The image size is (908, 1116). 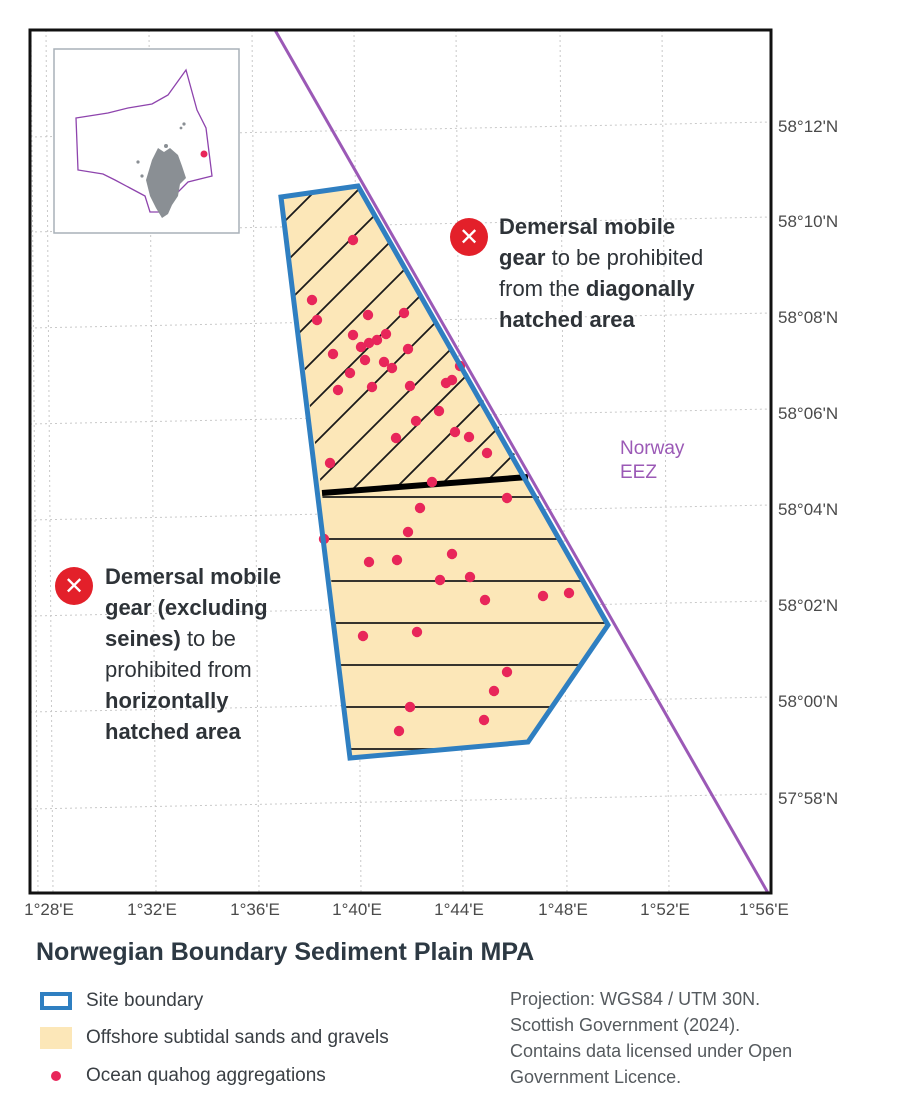 What do you see at coordinates (652, 448) in the screenshot?
I see `norway-eez-label-line1: Norway` at bounding box center [652, 448].